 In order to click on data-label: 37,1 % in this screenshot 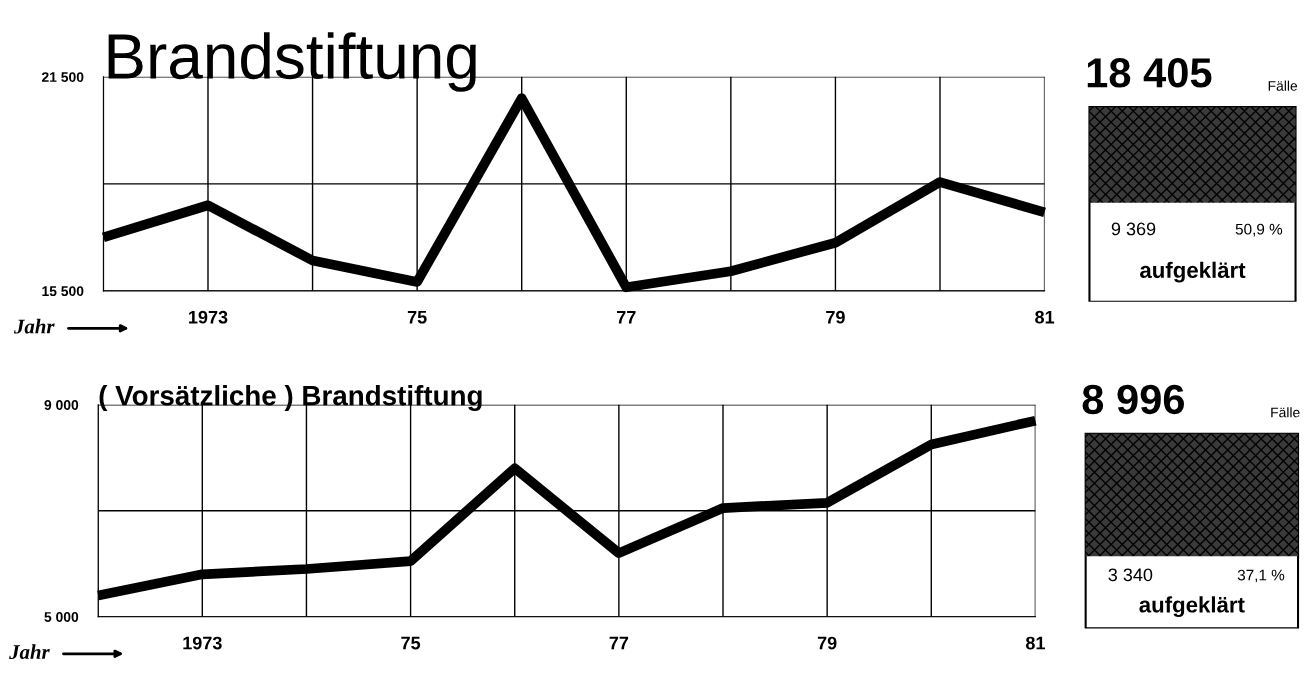, I will do `click(1261, 576)`.